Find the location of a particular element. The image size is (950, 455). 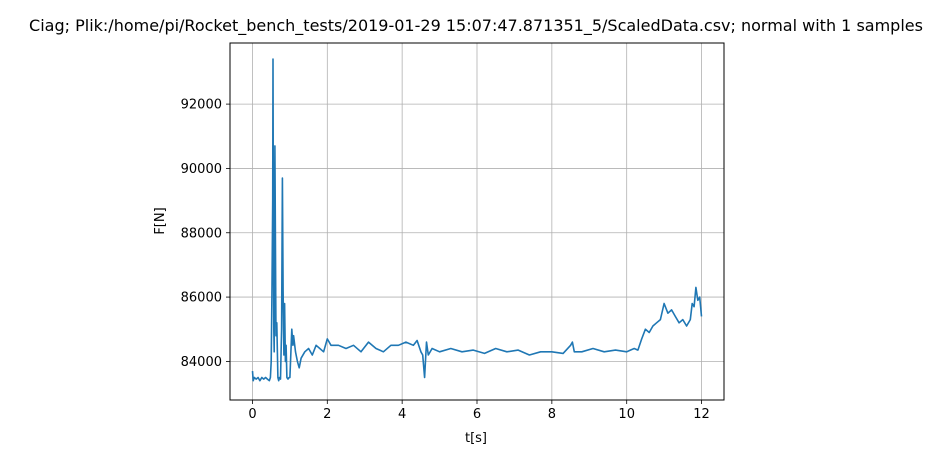

y-axis-label: F[N] is located at coordinates (160, 220).